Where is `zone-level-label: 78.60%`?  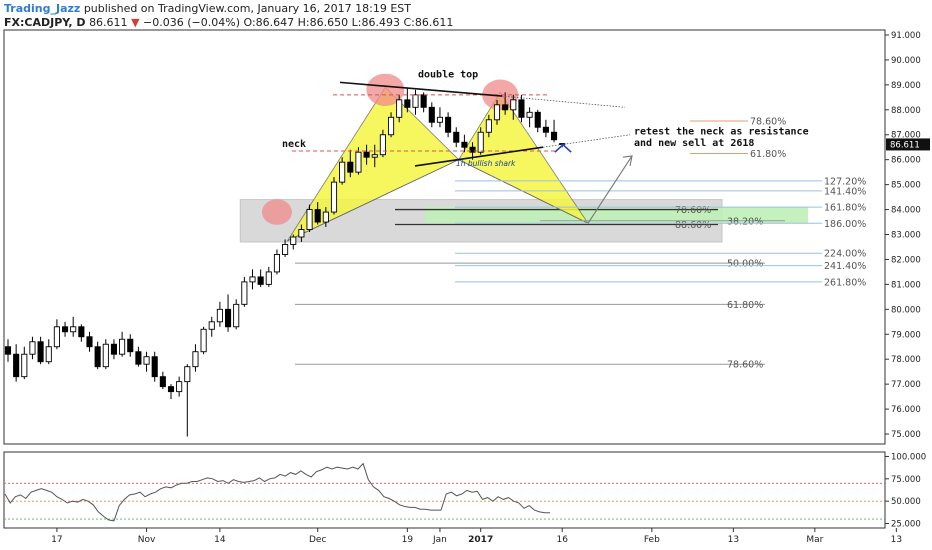
zone-level-label: 78.60% is located at coordinates (693, 210).